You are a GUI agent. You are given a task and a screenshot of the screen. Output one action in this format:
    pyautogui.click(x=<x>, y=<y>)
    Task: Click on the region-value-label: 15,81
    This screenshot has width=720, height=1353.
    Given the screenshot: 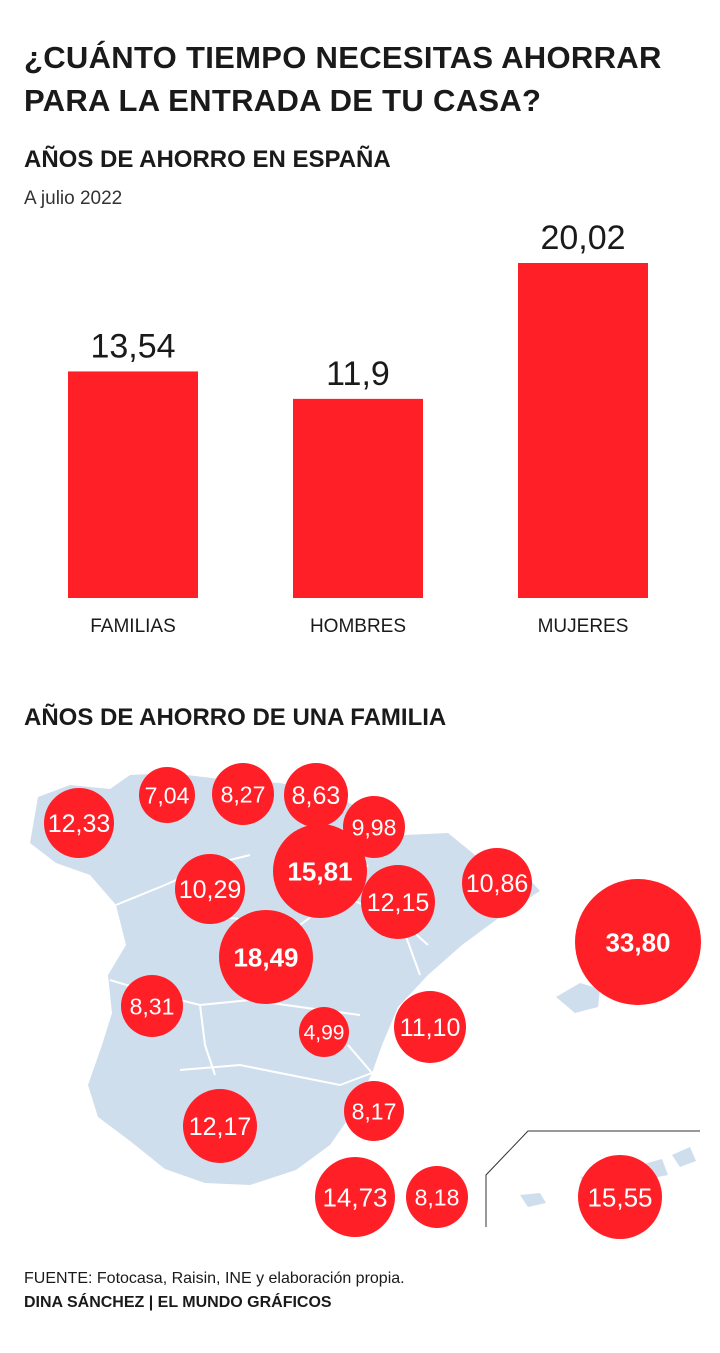 What is the action you would take?
    pyautogui.click(x=319, y=871)
    